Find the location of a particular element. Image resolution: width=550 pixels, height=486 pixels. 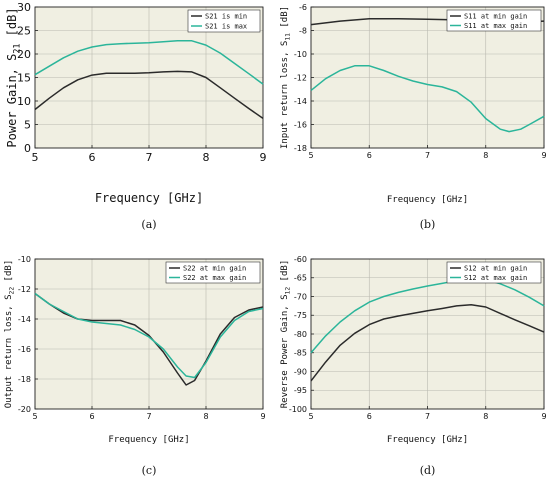

y-tick-label: -65 is located at coordinates (300, 278).